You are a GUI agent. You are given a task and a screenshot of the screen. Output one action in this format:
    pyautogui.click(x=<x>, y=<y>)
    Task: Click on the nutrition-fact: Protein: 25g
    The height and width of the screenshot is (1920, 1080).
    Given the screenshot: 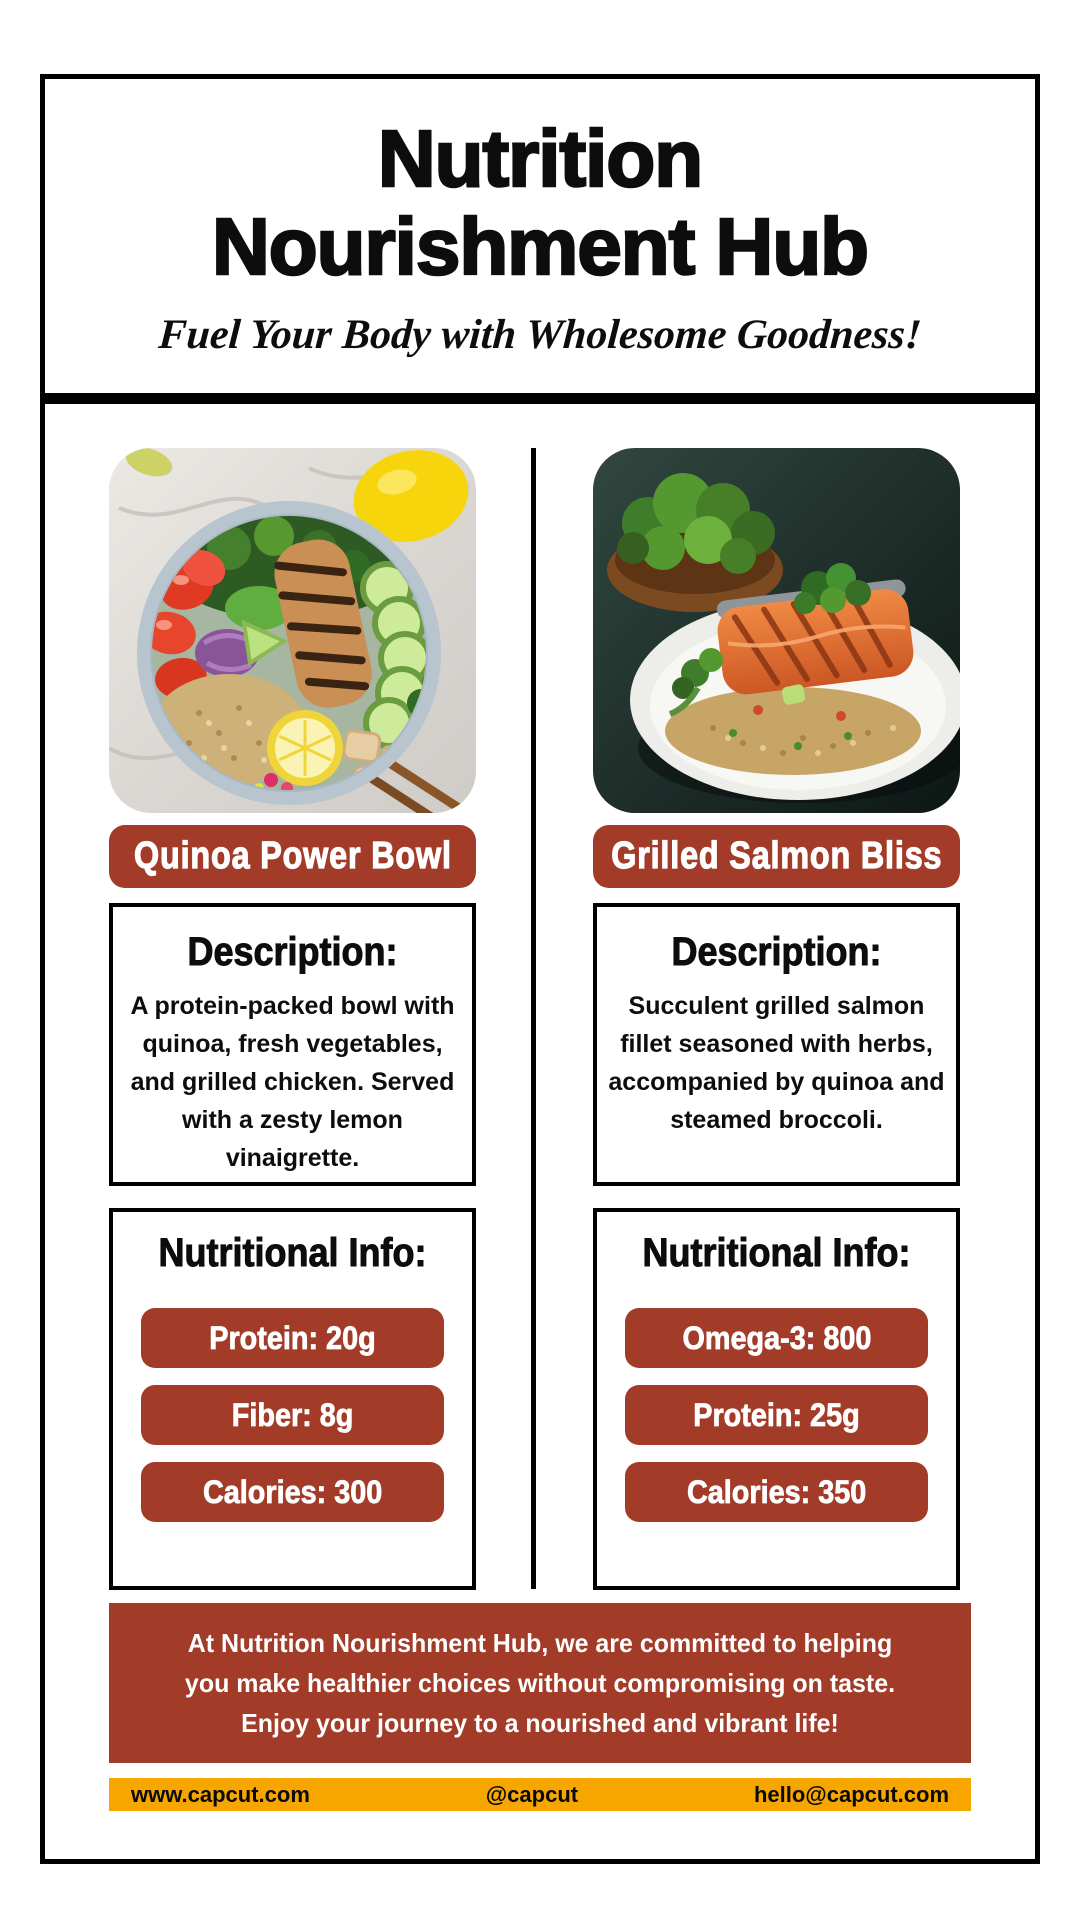 What is the action you would take?
    pyautogui.click(x=776, y=1414)
    